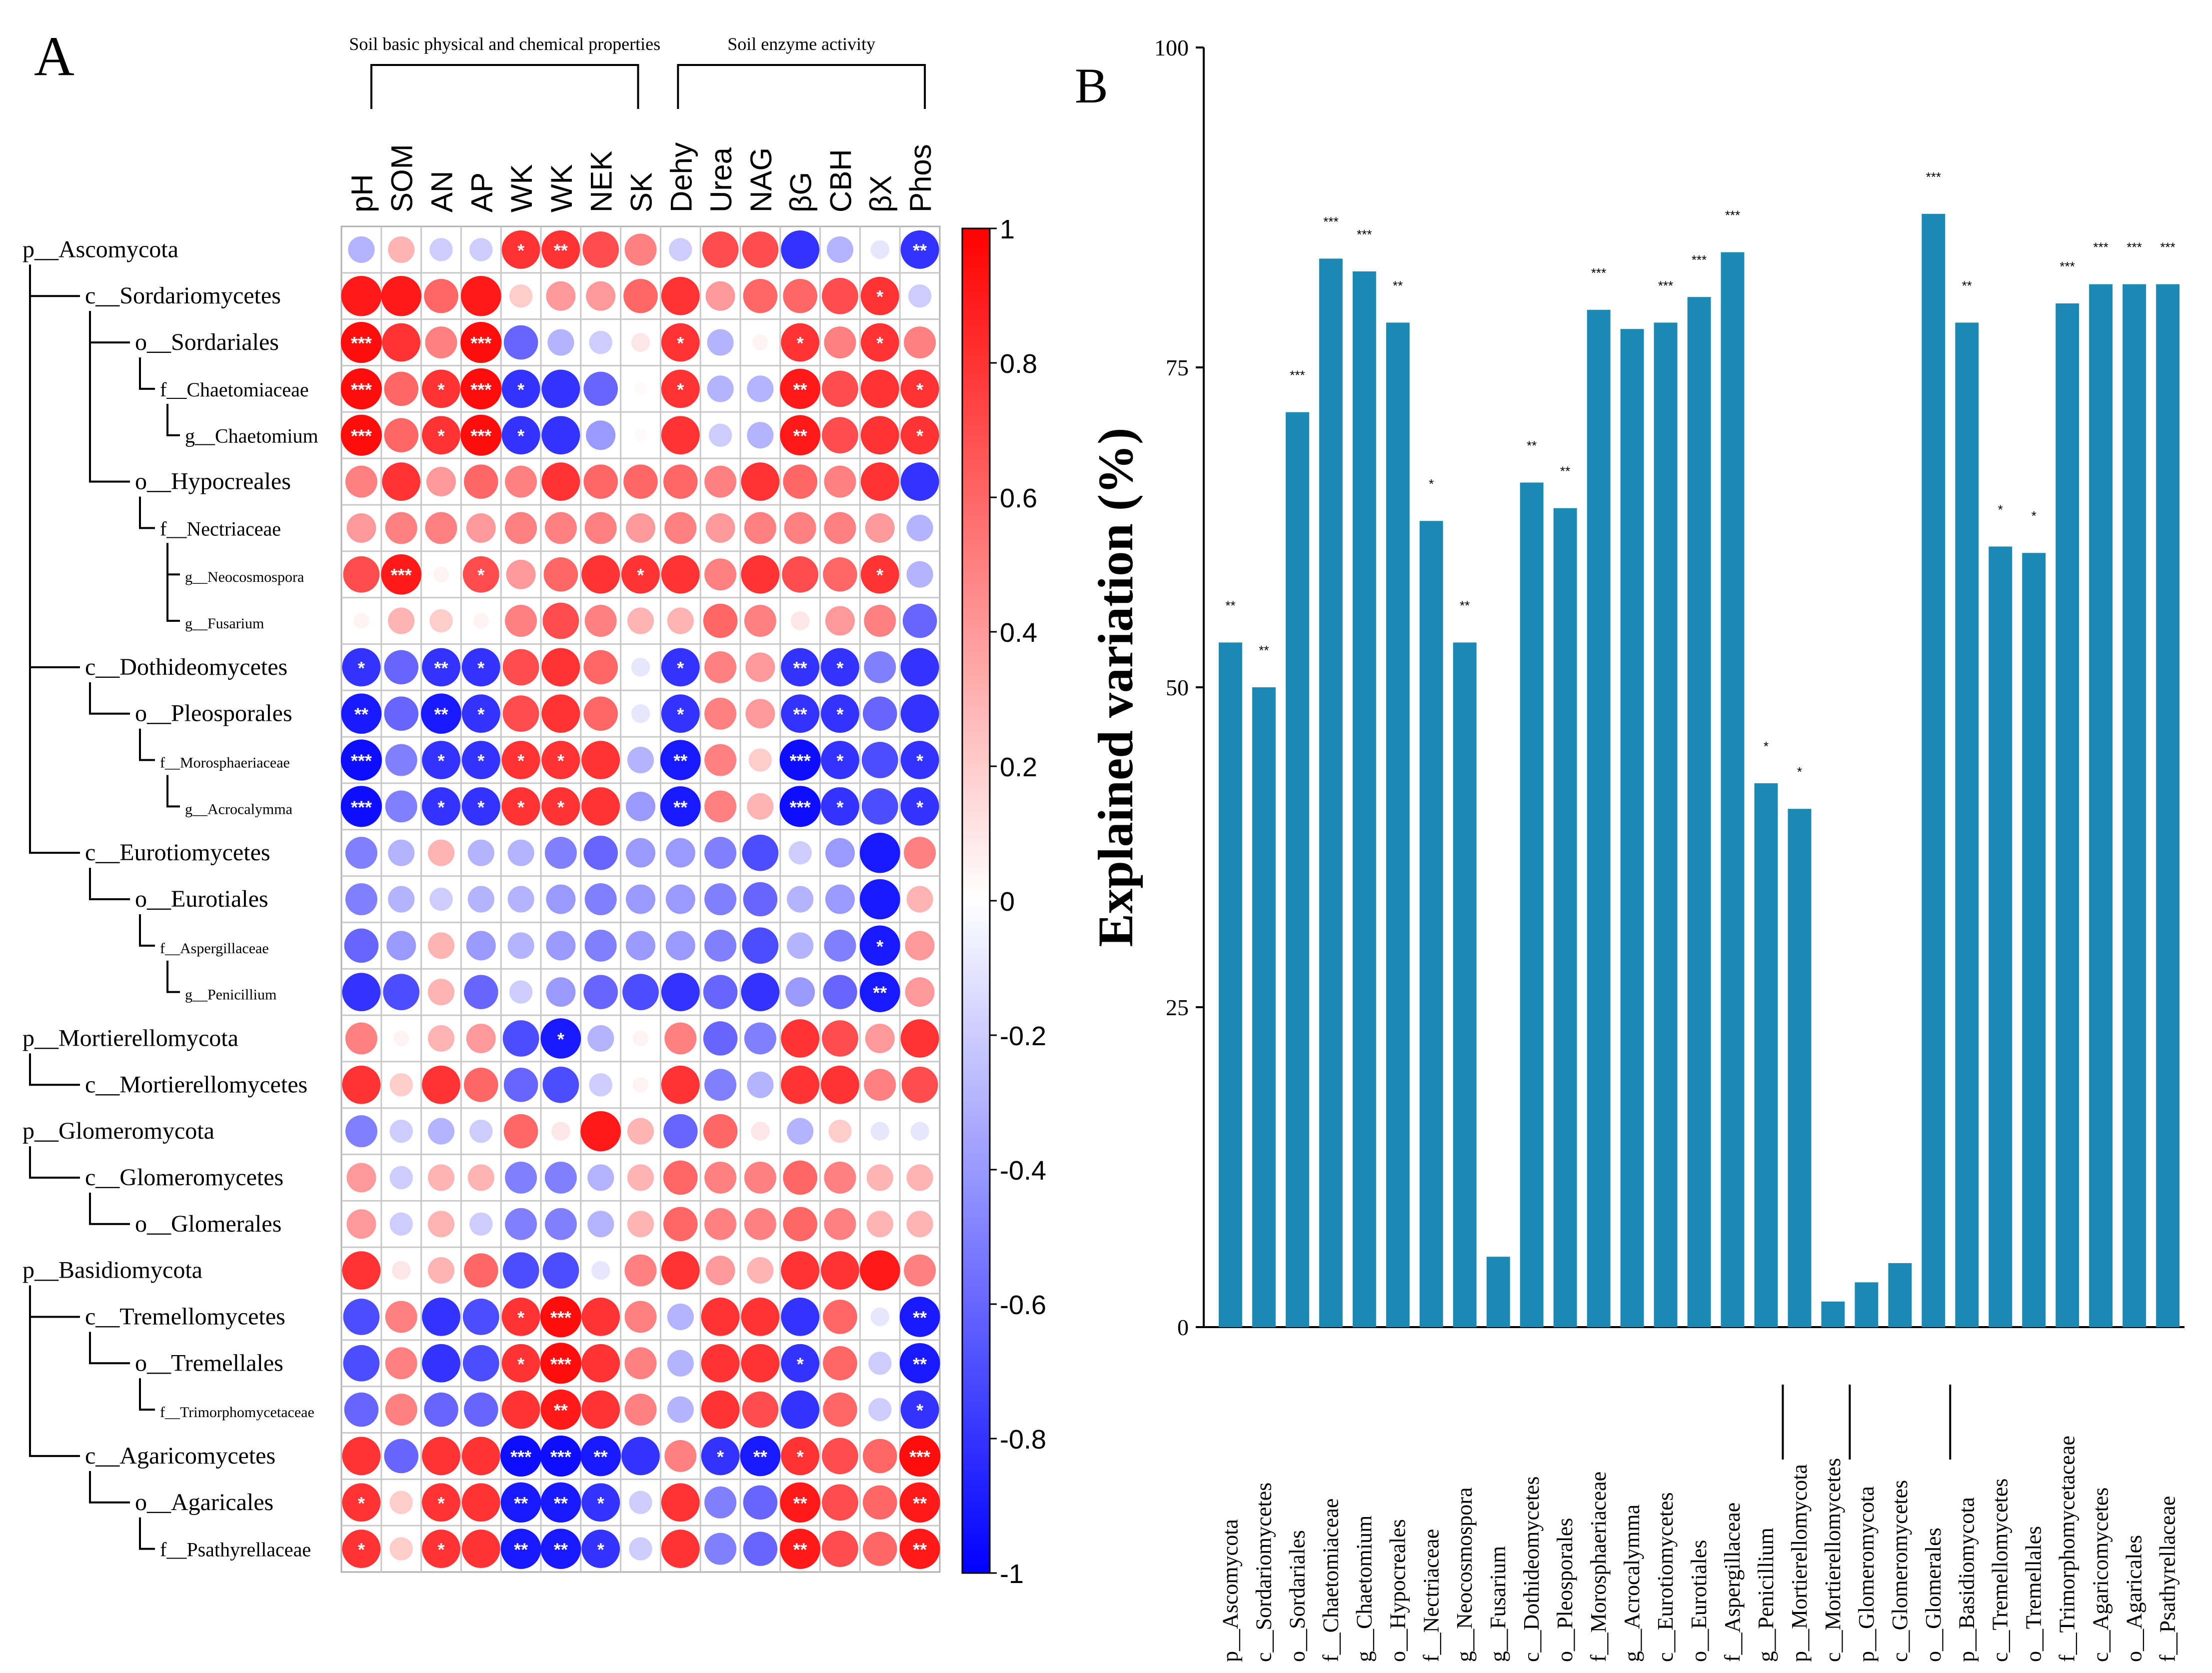 This screenshot has height=1673, width=2212. Describe the element at coordinates (1933, 1595) in the screenshot. I see `category-label: o__Glomerales` at that location.